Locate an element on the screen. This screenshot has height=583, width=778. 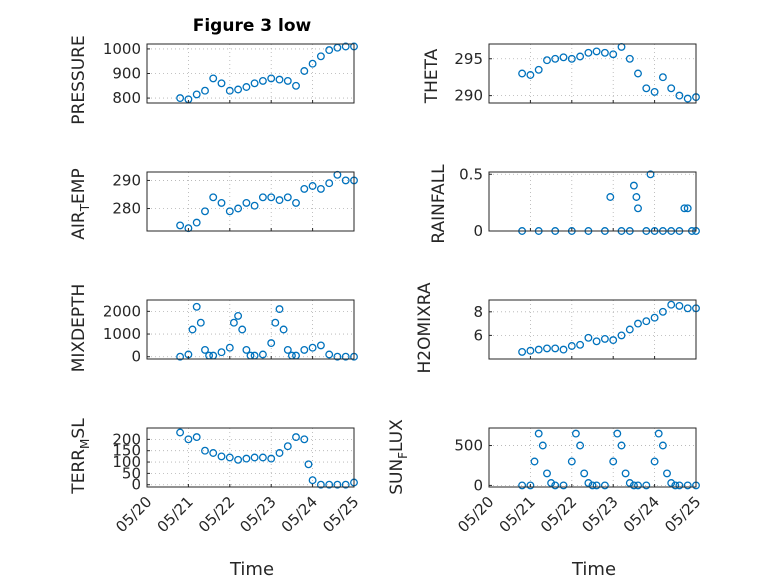
xlabel-left: Time is located at coordinates (251, 569).